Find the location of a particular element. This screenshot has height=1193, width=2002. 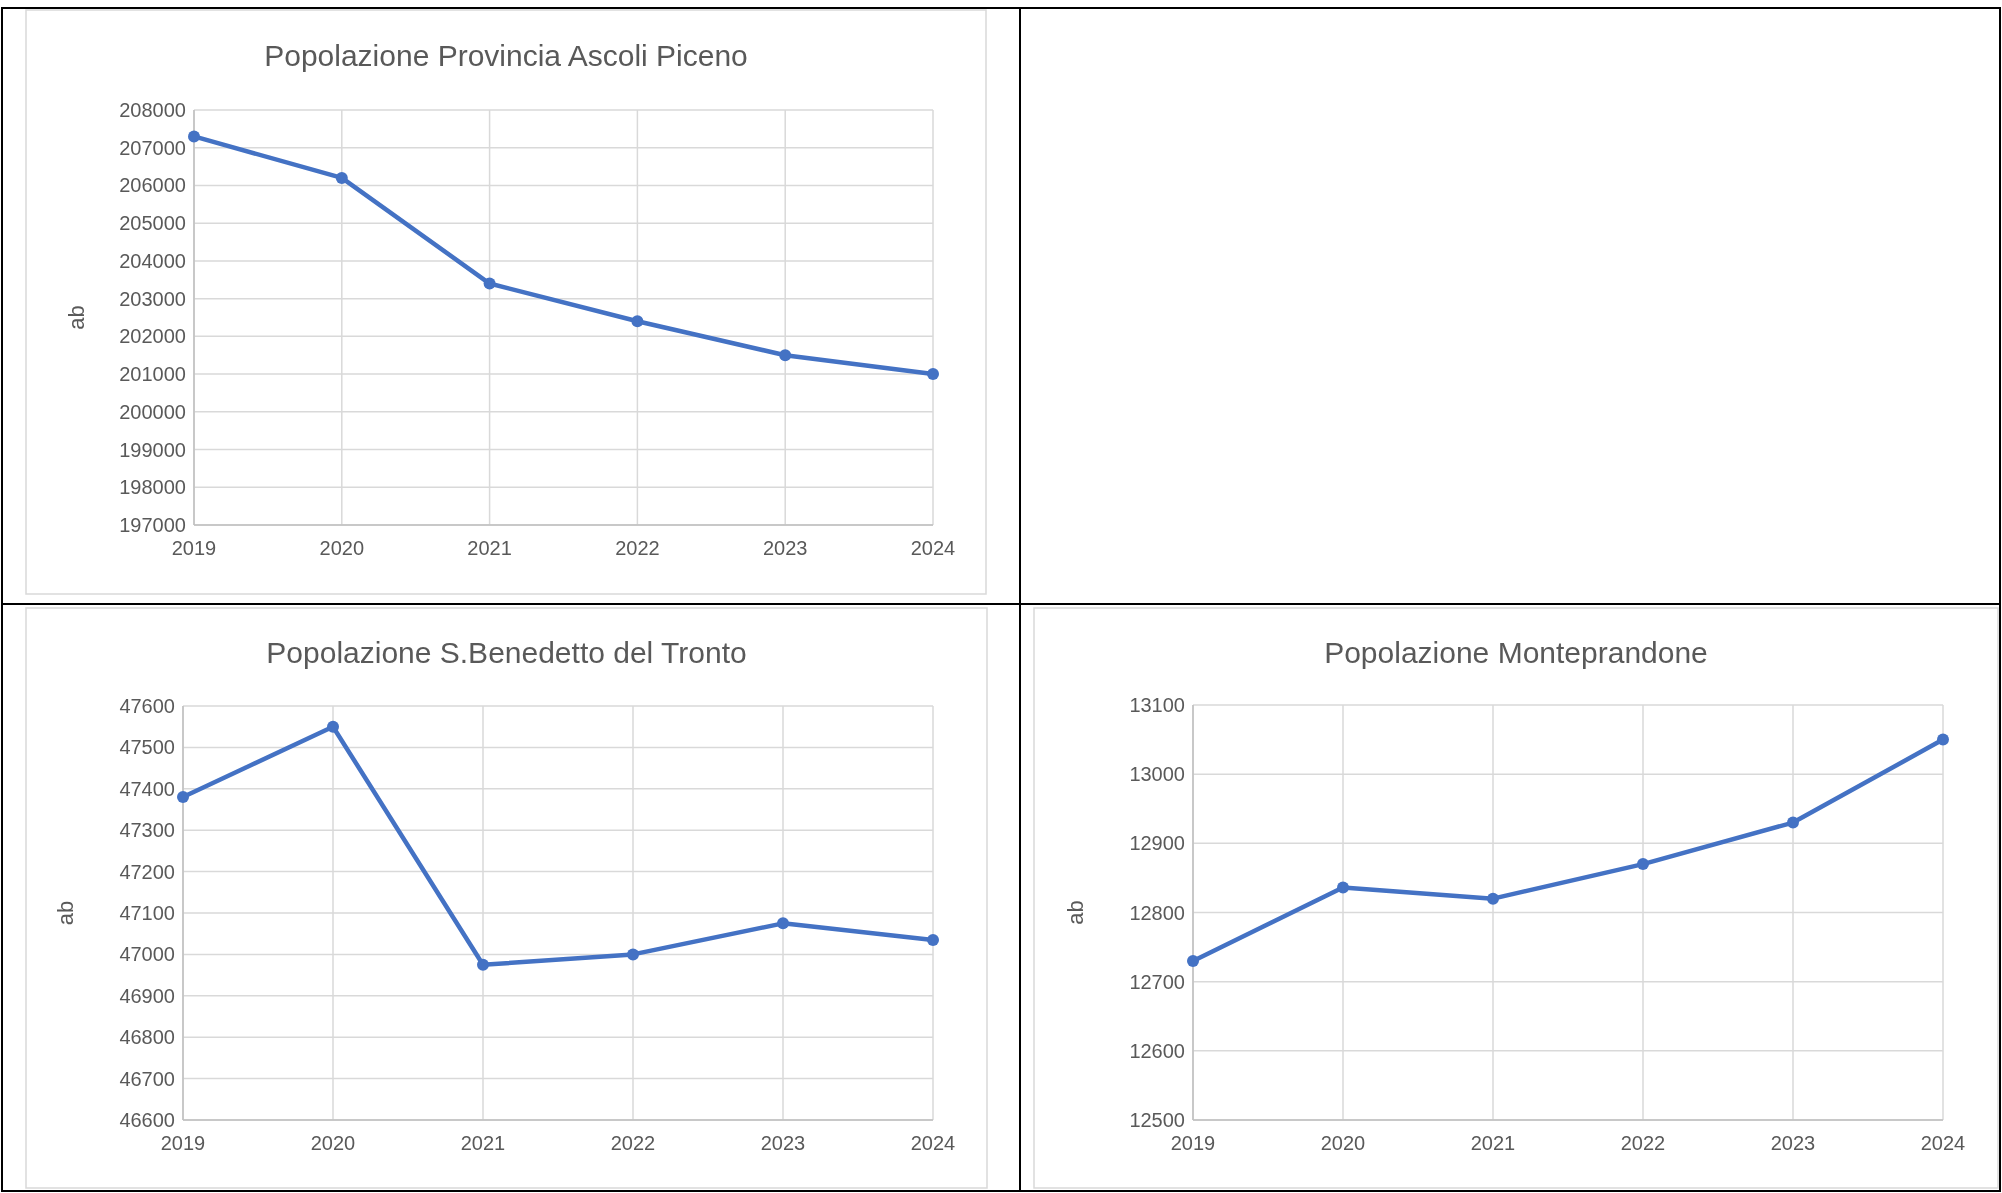

y-tick-label: 12600 is located at coordinates (1157, 1050).